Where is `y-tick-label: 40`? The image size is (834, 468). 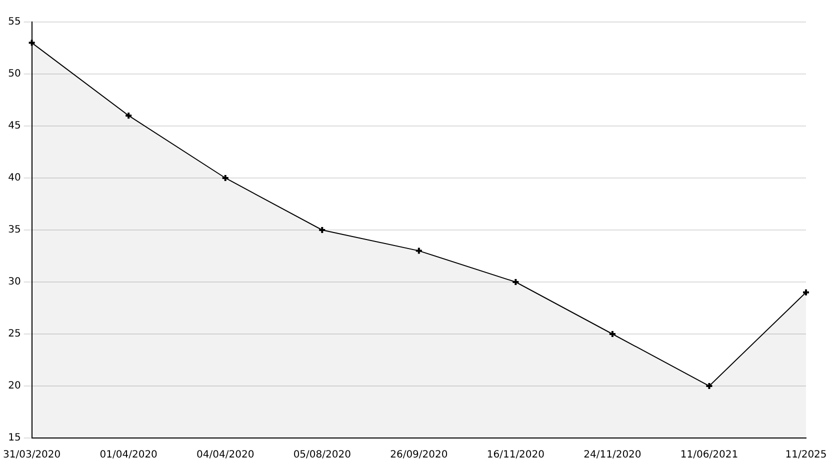
y-tick-label: 40 is located at coordinates (14, 178).